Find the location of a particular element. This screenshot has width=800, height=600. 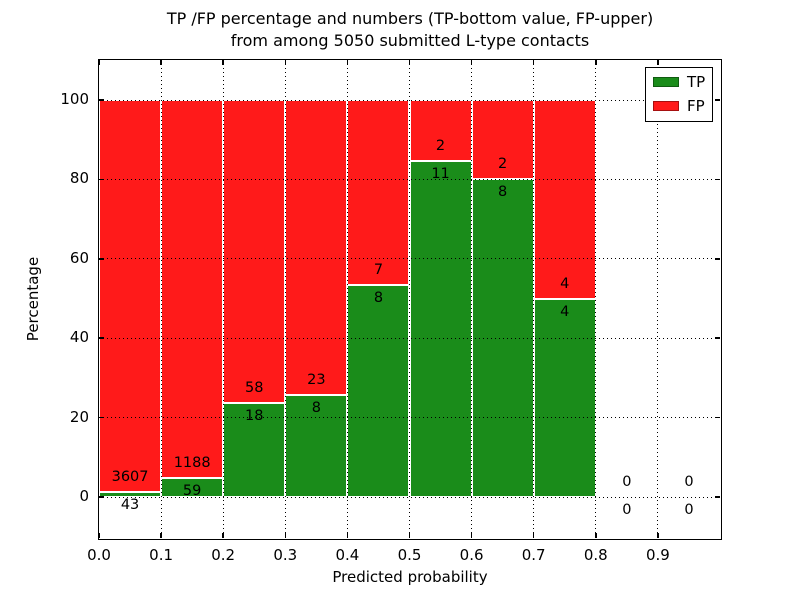

bar-fp-count-label: 7 is located at coordinates (378, 270).